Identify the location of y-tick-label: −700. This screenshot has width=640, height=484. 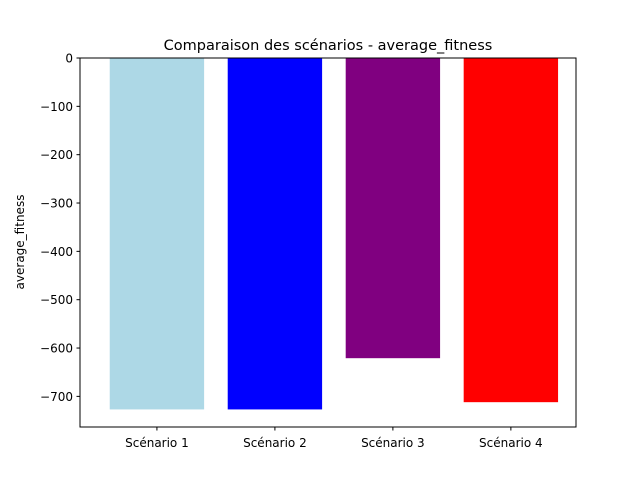
(56, 397).